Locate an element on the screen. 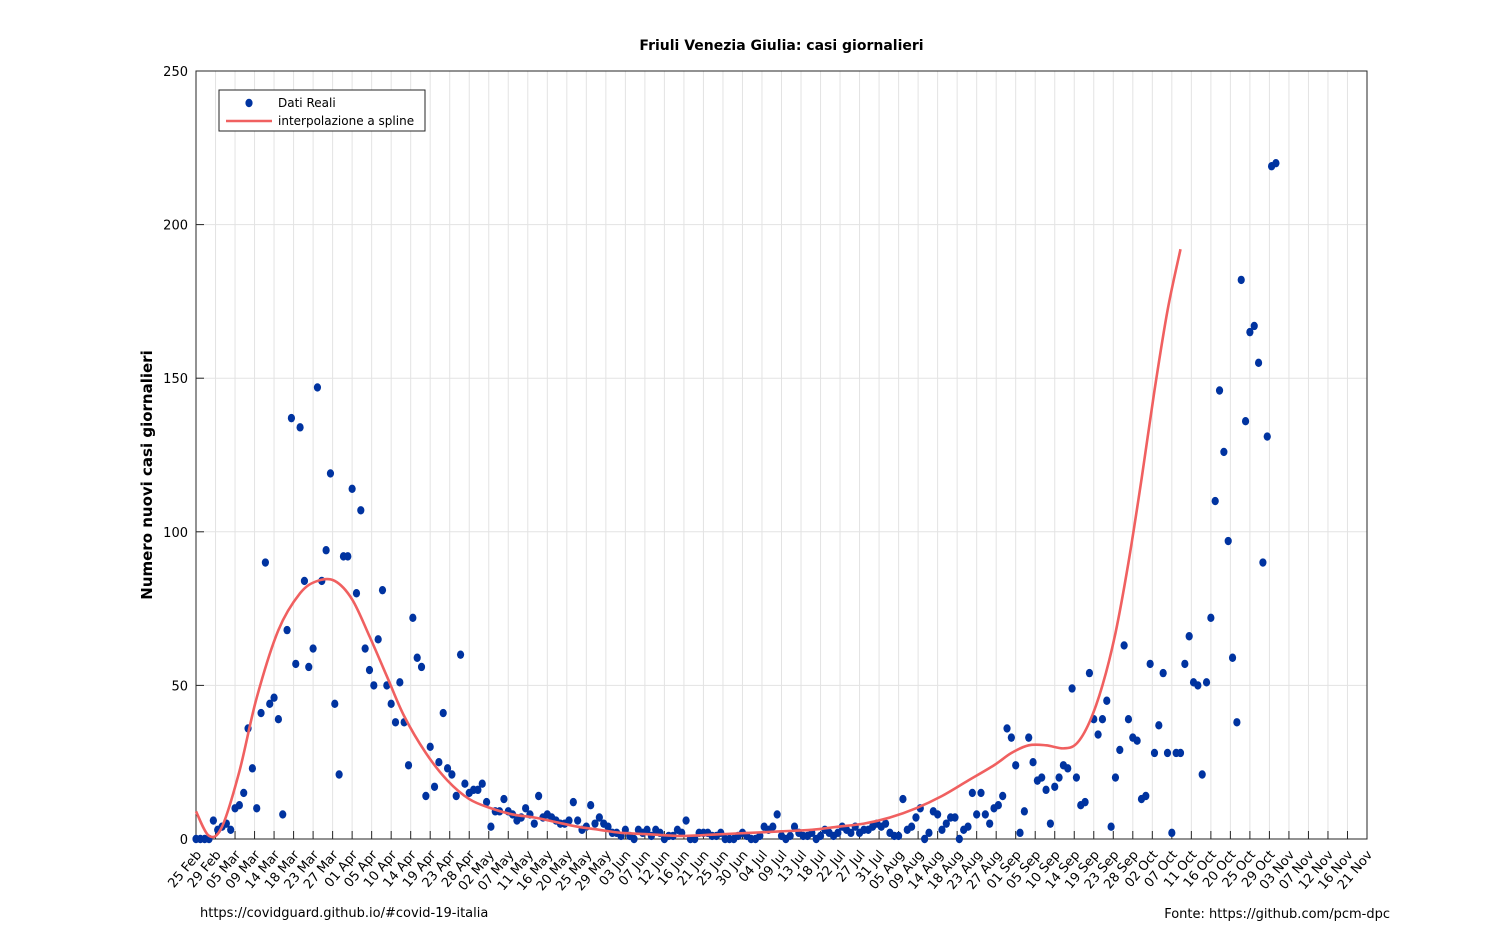  y-tick-label: 200 is located at coordinates (175, 226).